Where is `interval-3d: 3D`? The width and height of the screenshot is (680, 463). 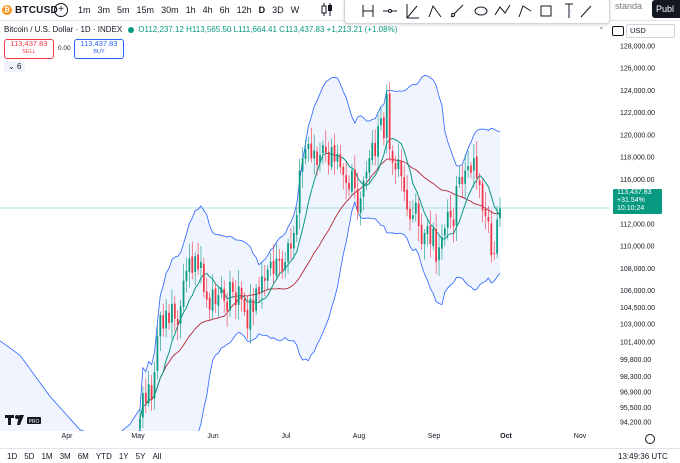 interval-3d: 3D is located at coordinates (278, 10).